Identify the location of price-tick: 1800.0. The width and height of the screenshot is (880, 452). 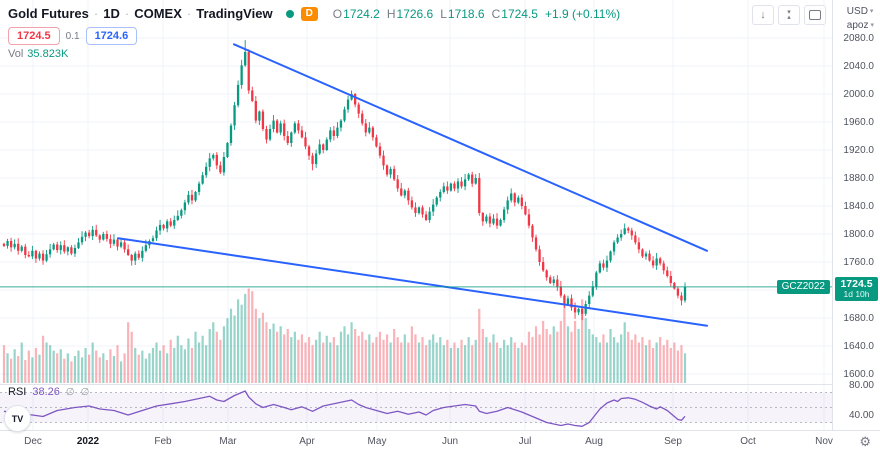
(858, 234).